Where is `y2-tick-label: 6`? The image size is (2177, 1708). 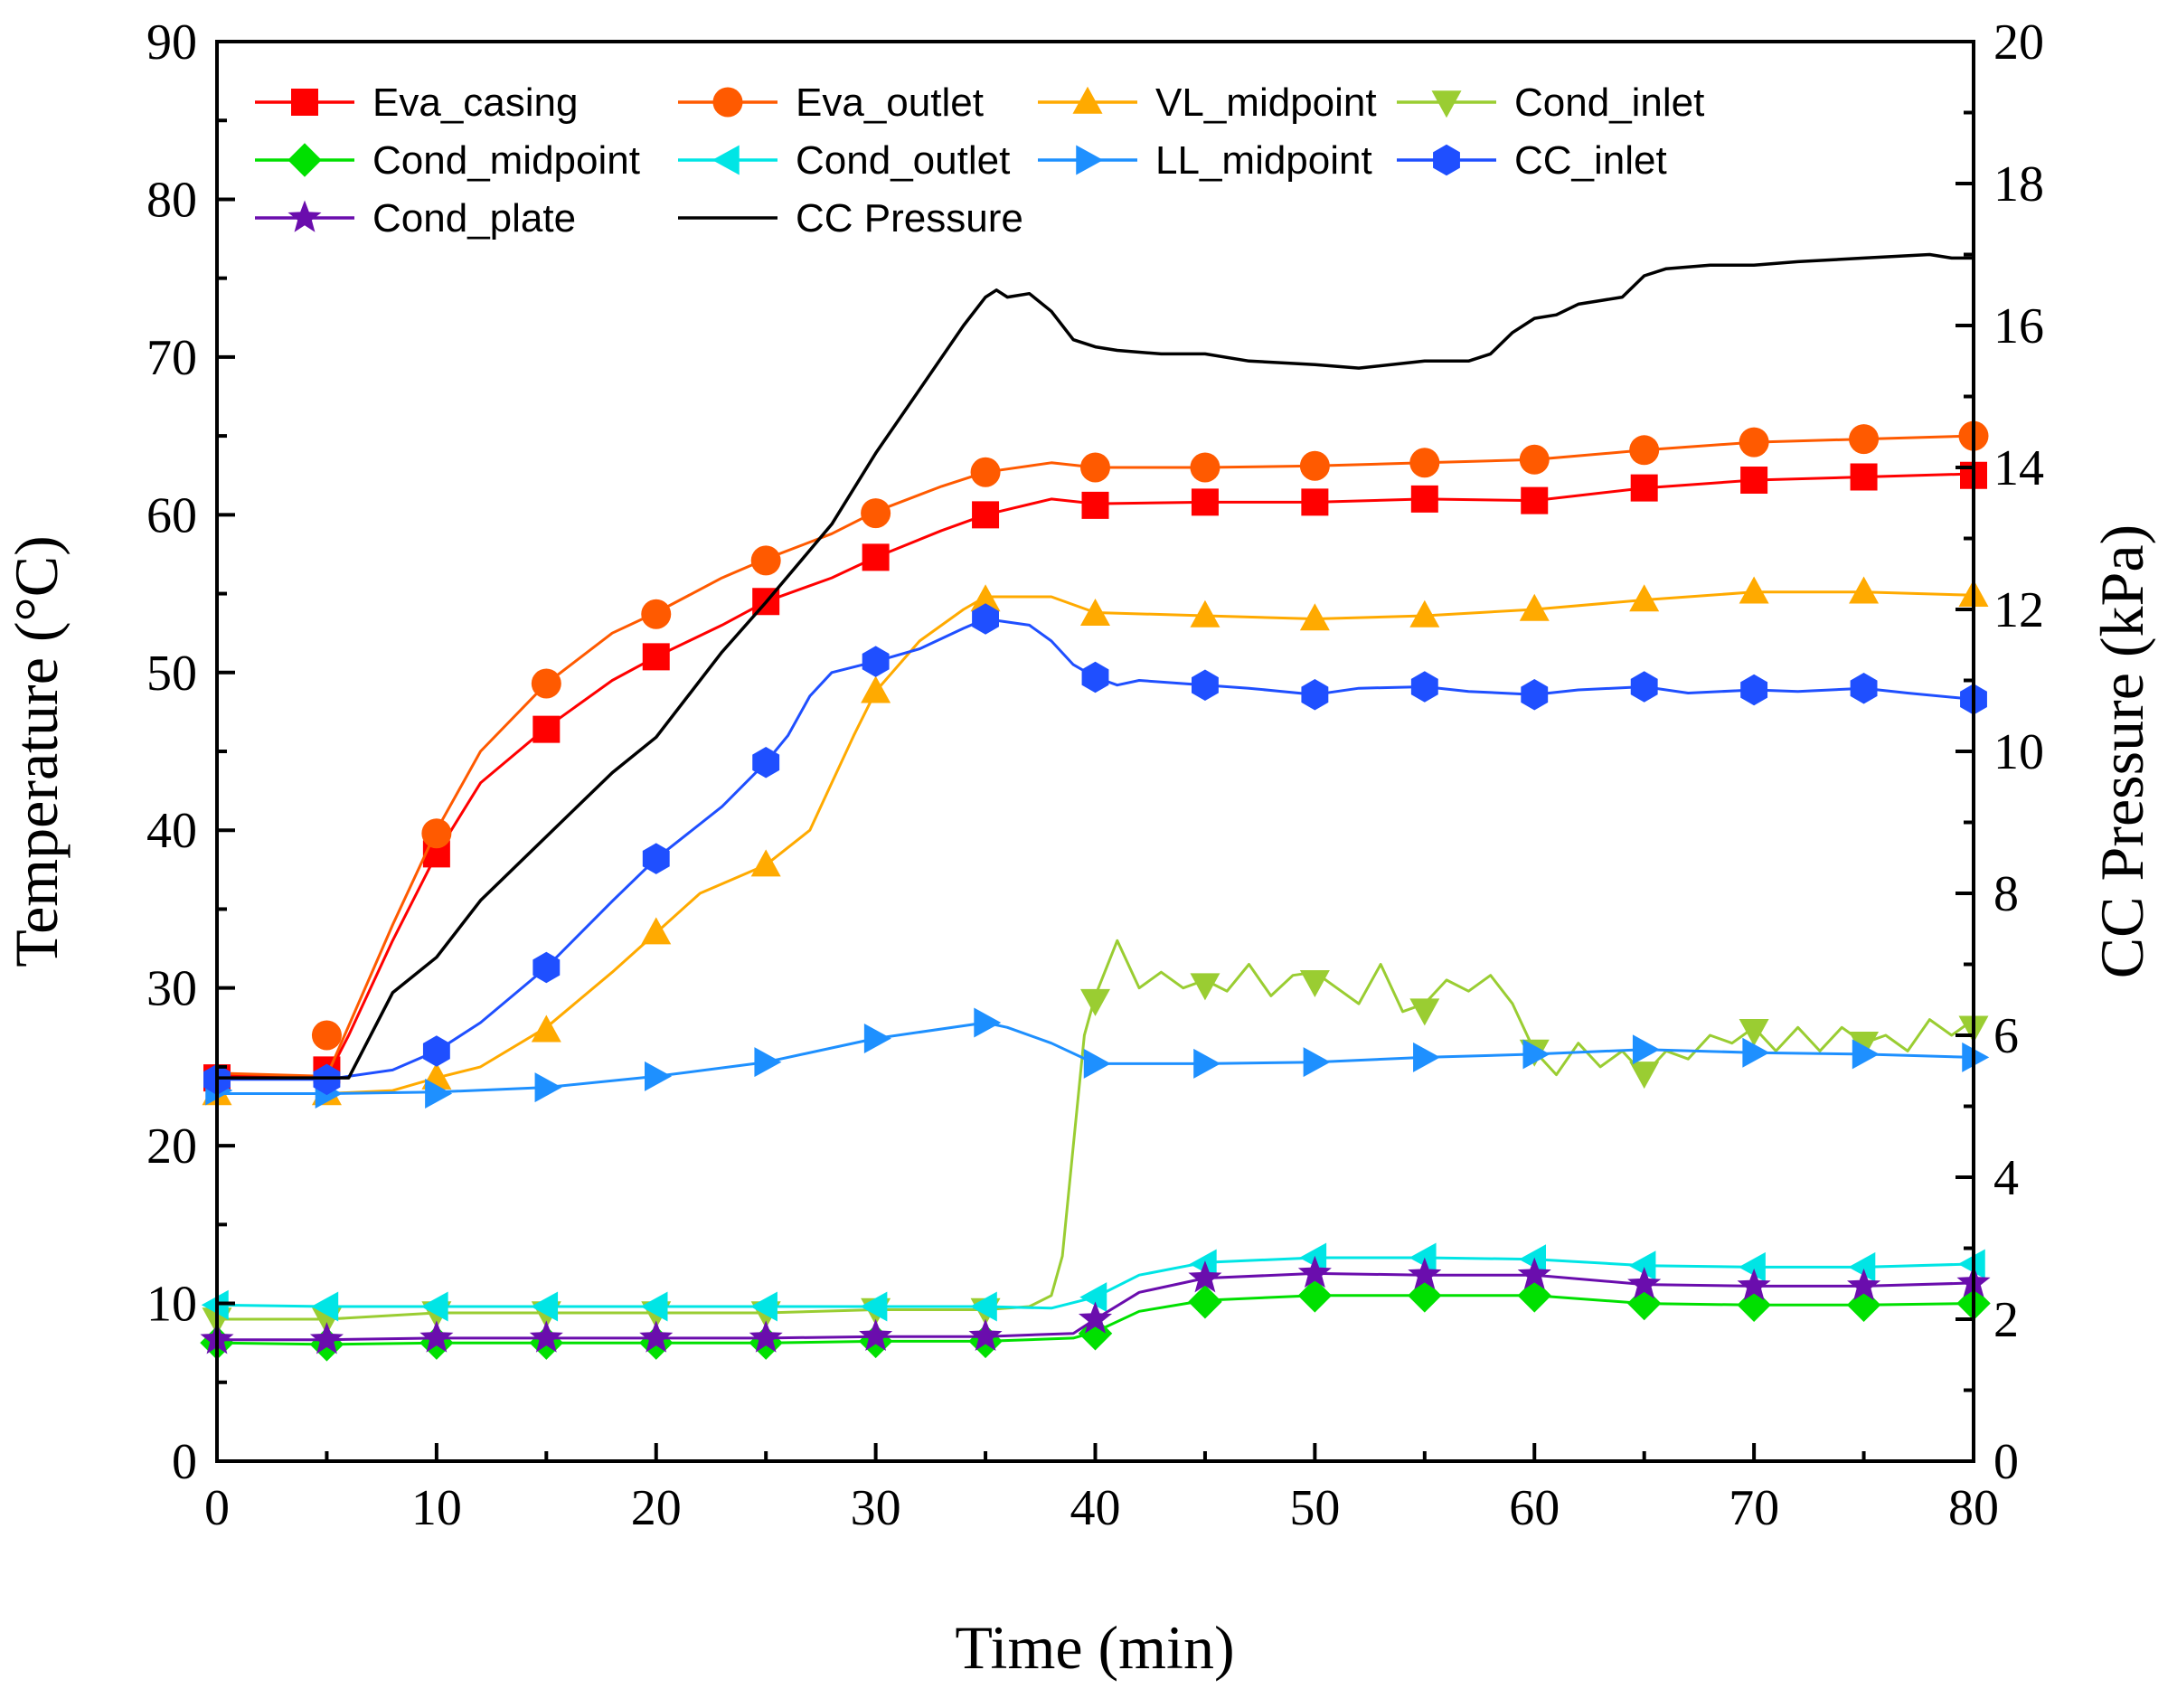 y2-tick-label: 6 is located at coordinates (2006, 1036).